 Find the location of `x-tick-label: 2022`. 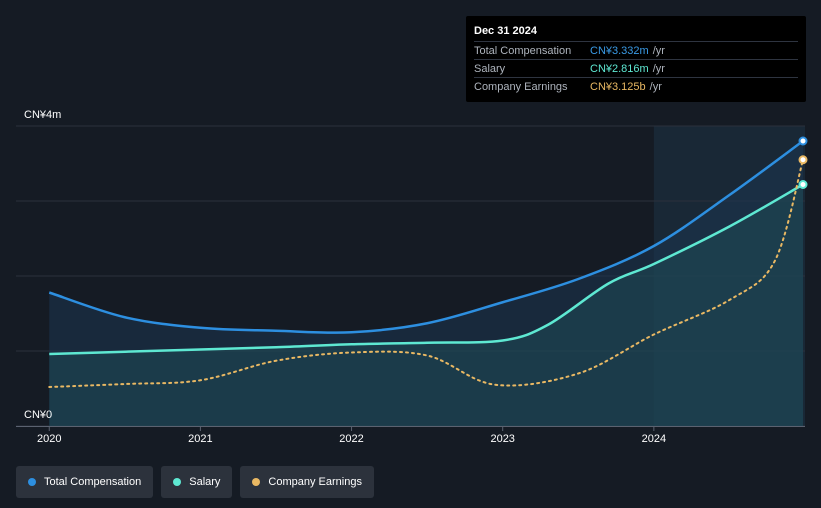

x-tick-label: 2022 is located at coordinates (351, 439).